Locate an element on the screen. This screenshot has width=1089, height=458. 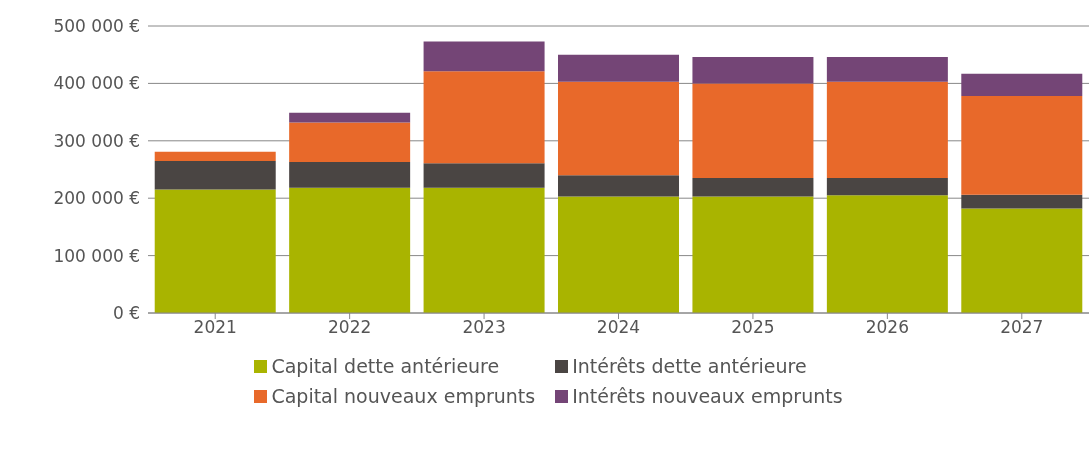
x-tick-label: 2023 is located at coordinates (484, 327).